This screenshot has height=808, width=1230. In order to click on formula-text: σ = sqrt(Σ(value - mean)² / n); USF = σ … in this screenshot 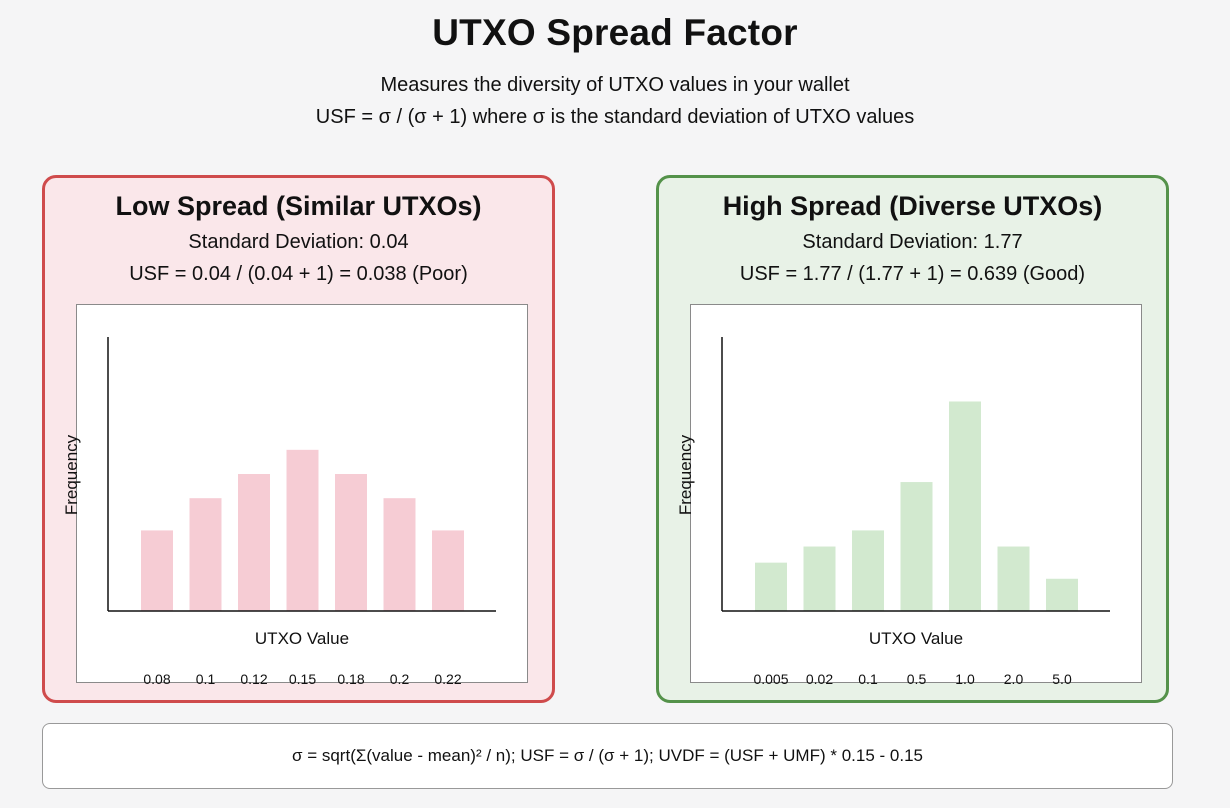, I will do `click(607, 755)`.